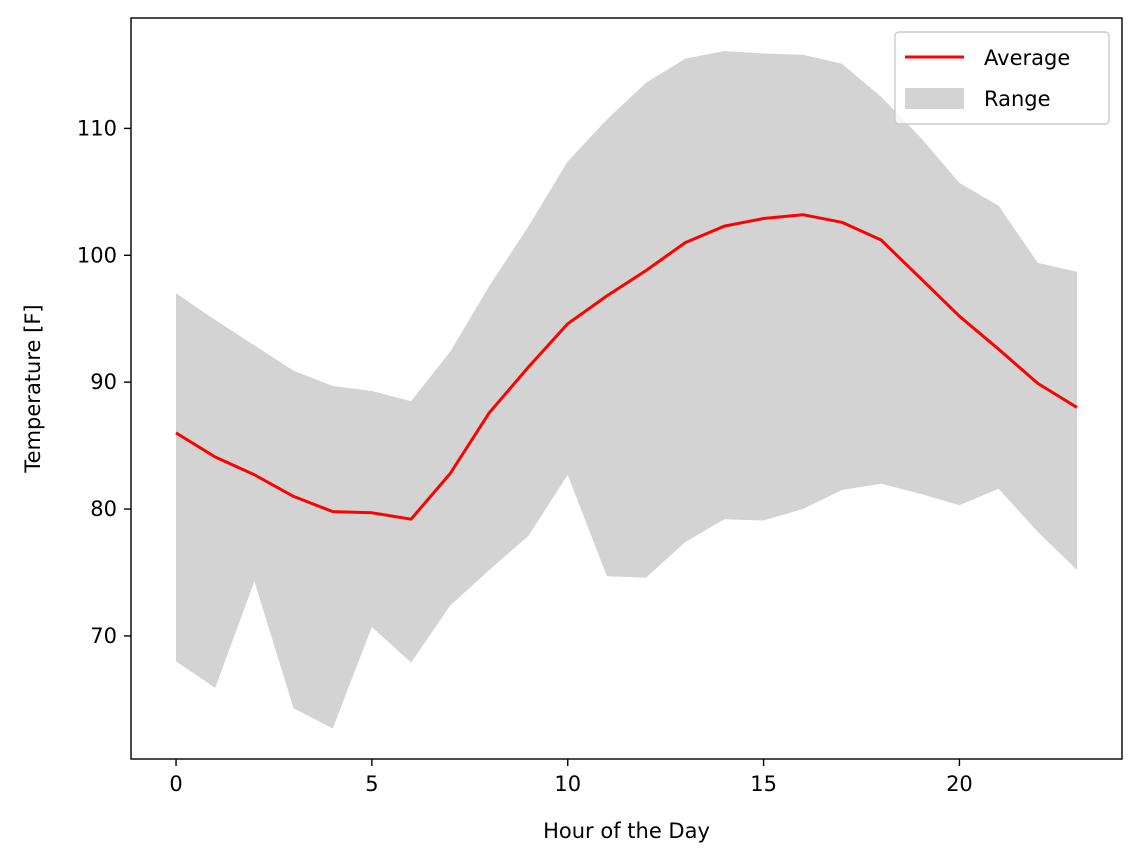 Image resolution: width=1143 pixels, height=865 pixels. Describe the element at coordinates (103, 382) in the screenshot. I see `y-tick-label: 90` at that location.